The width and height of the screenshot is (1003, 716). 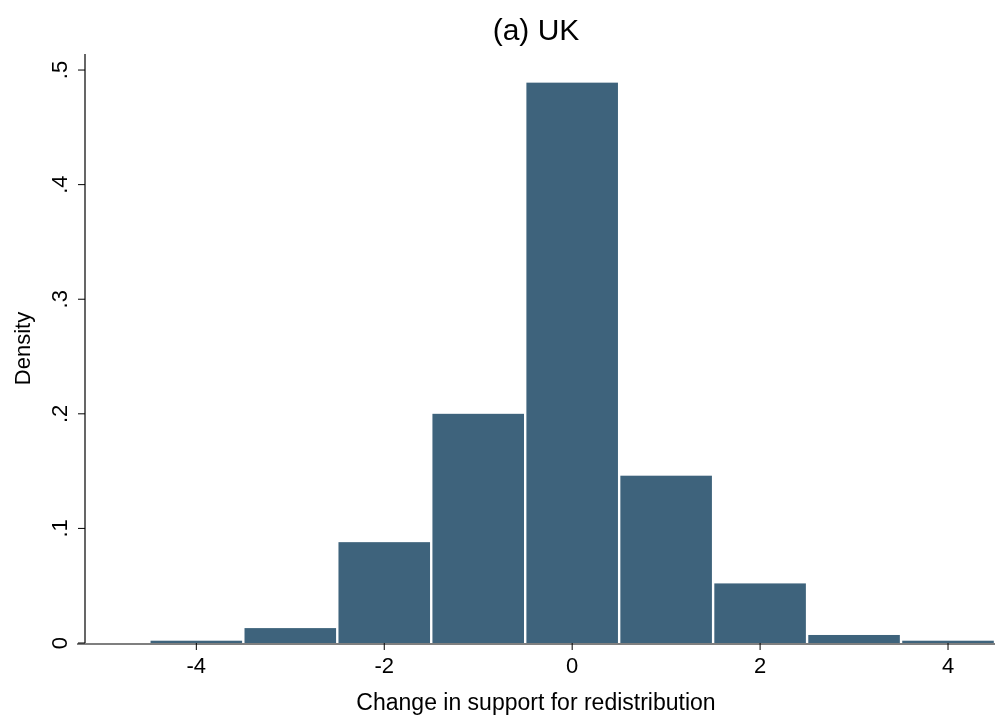 I want to click on x-tick-label: 4, so click(x=948, y=665).